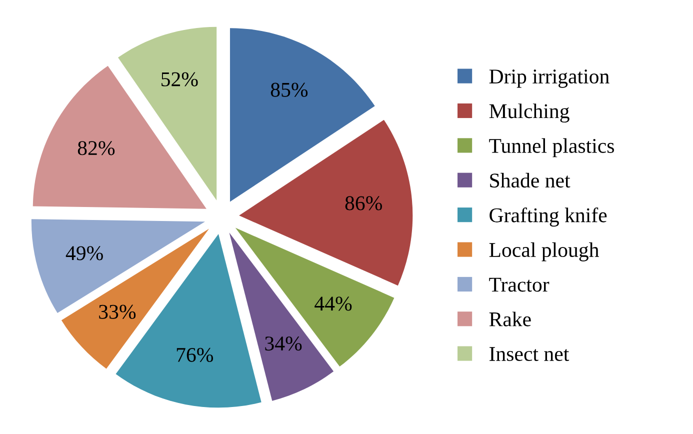 The image size is (693, 434). What do you see at coordinates (544, 252) in the screenshot?
I see `legend-label: Local plough` at bounding box center [544, 252].